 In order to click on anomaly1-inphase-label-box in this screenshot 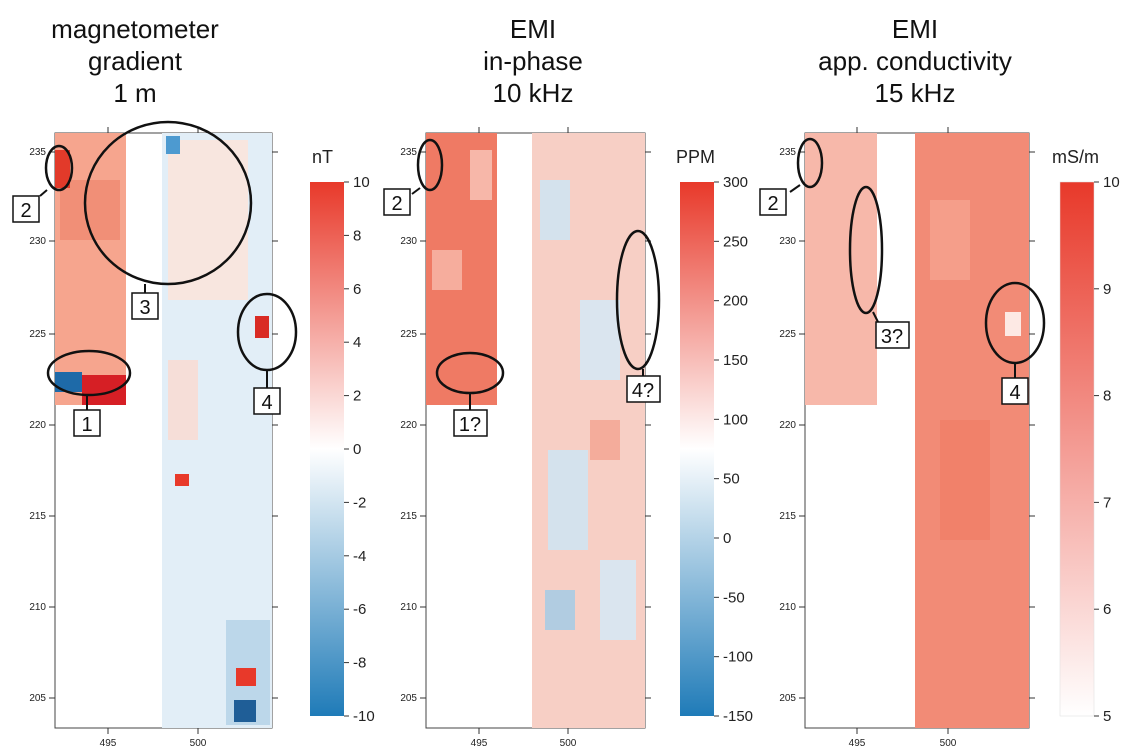, I will do `click(470, 423)`.